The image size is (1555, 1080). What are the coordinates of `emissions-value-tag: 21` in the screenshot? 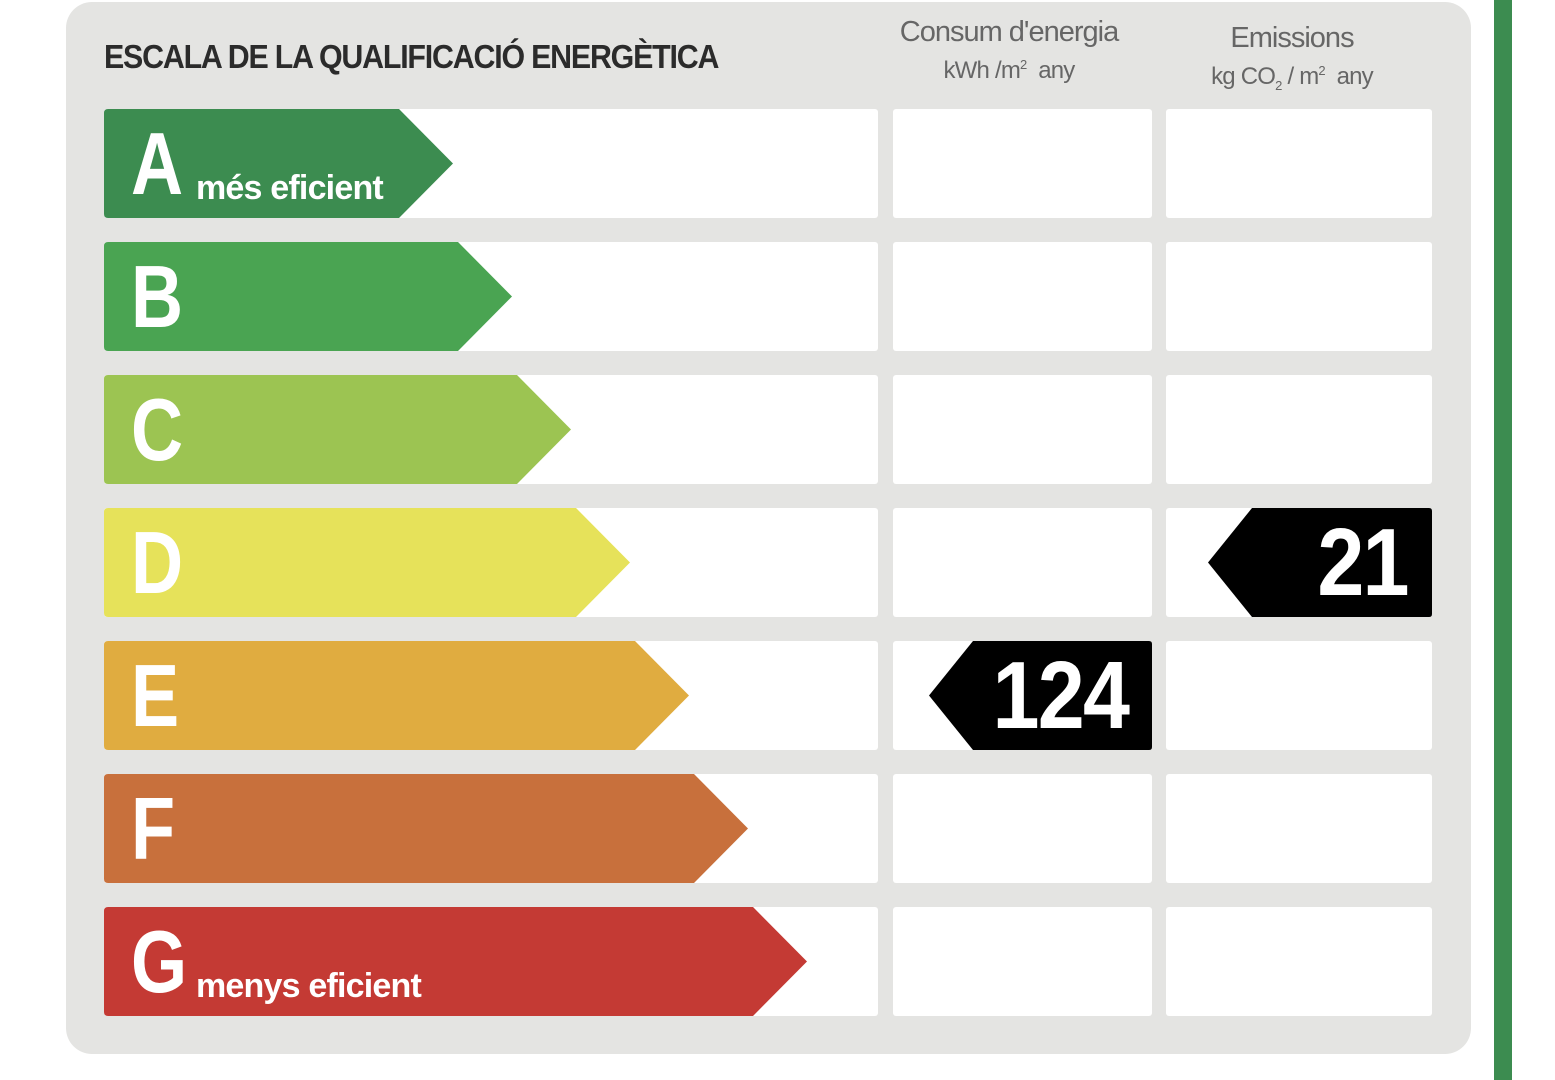 It's located at (1320, 562).